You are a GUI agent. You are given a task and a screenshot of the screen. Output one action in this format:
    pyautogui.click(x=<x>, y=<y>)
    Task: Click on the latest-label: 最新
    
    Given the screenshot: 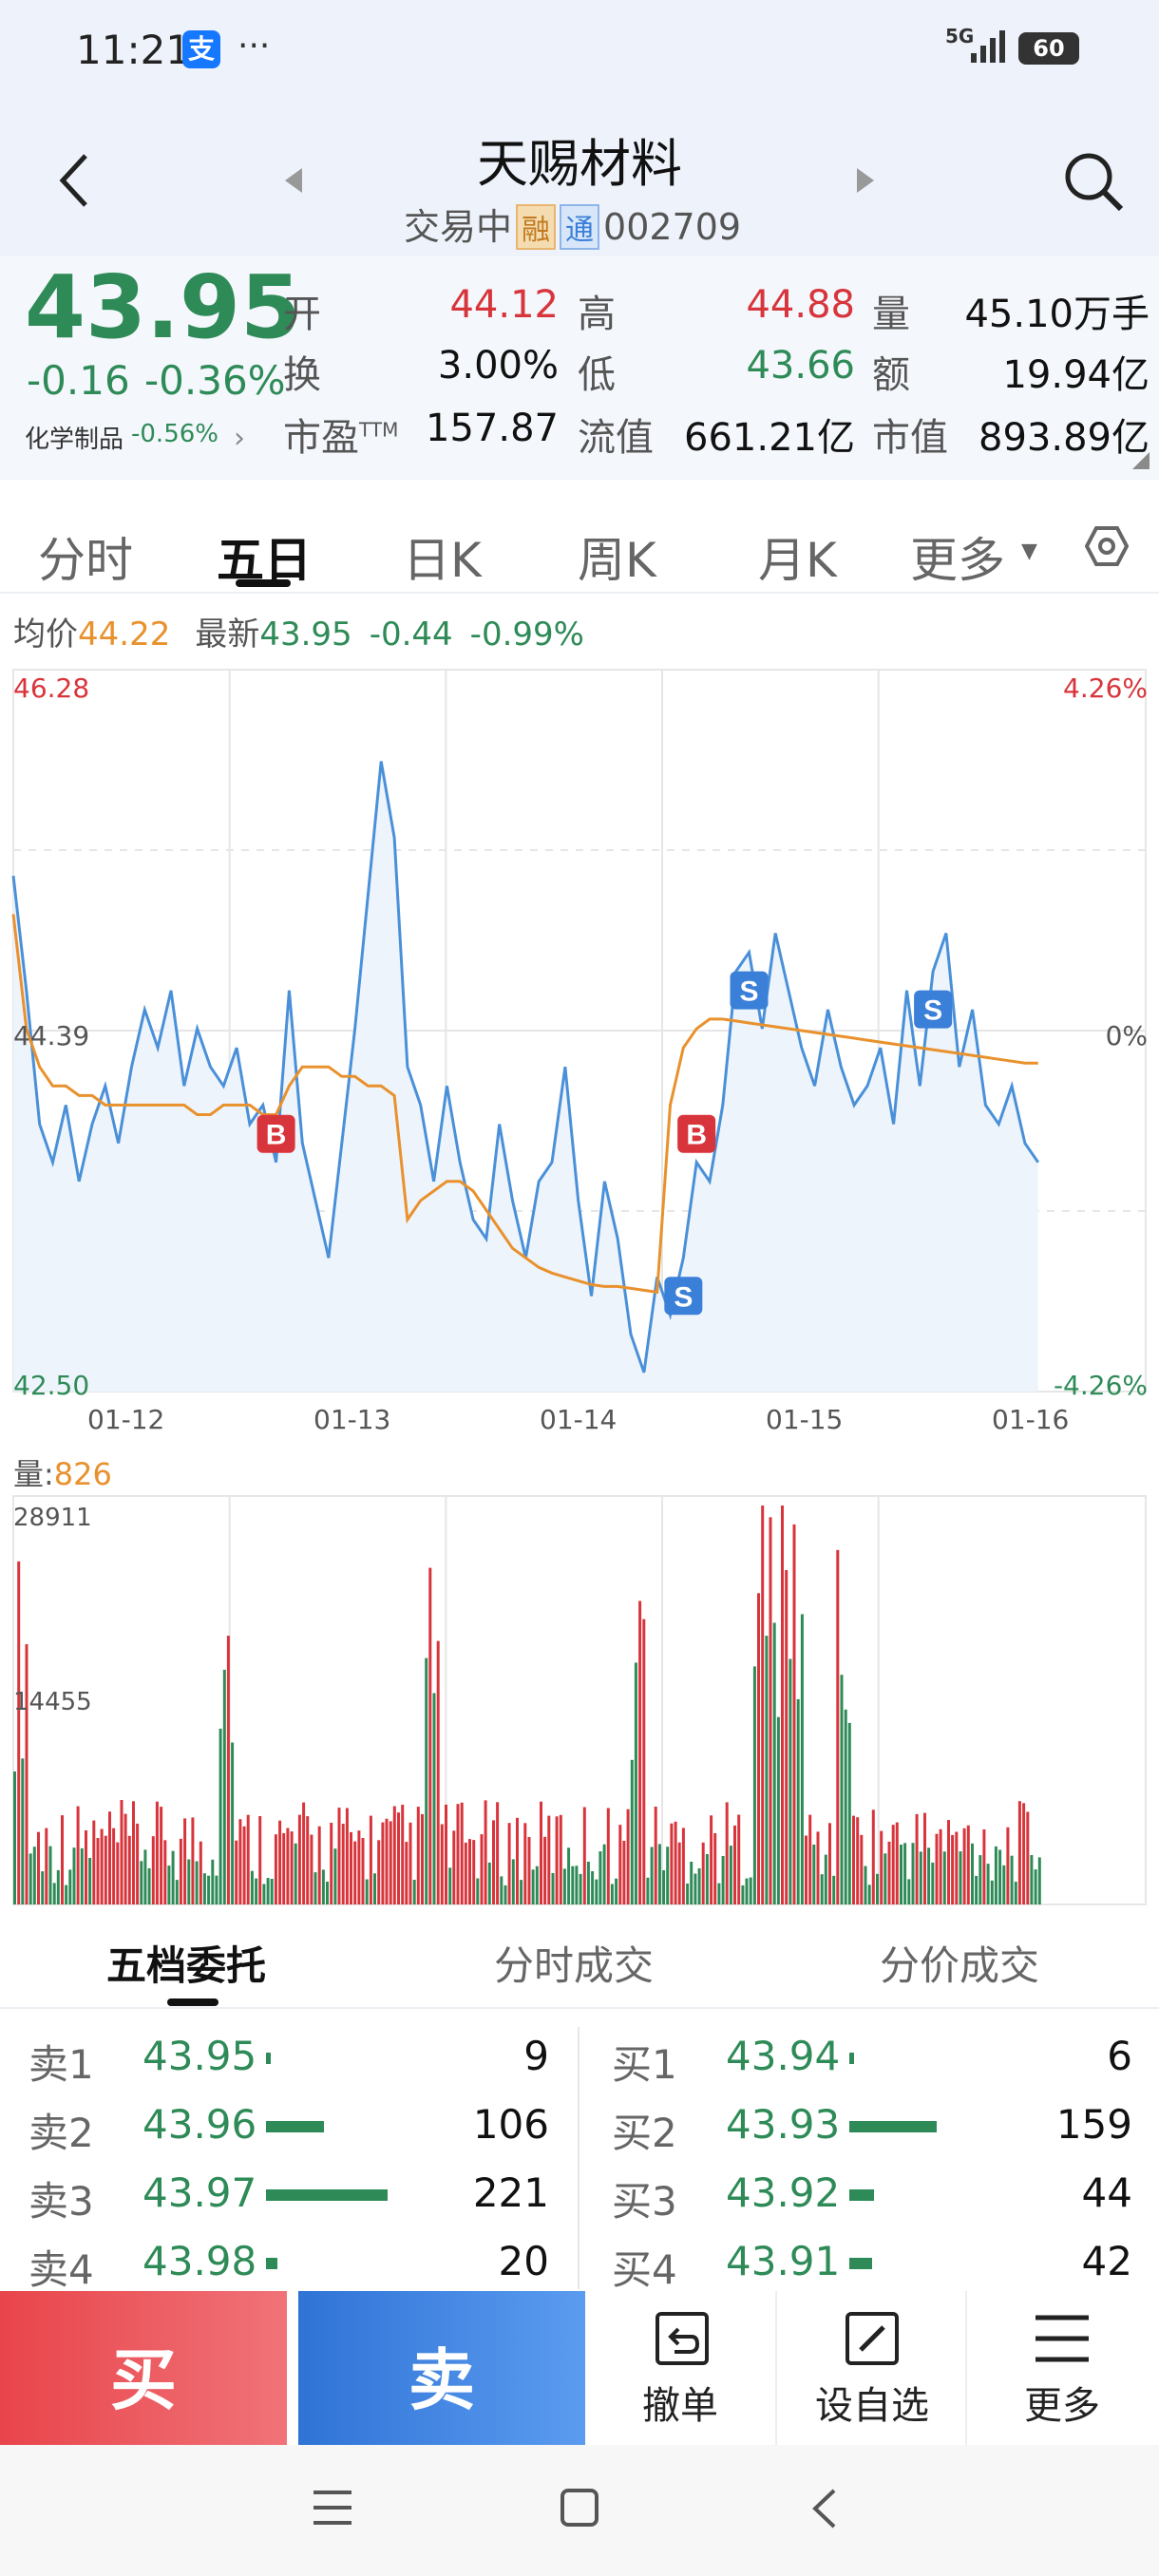 What is the action you would take?
    pyautogui.click(x=227, y=634)
    